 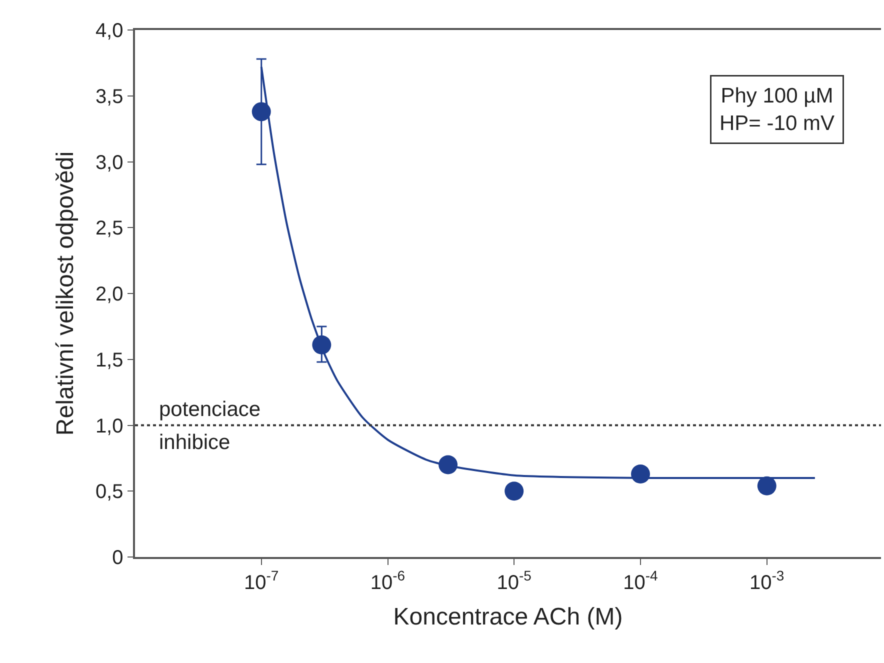 I want to click on y-tick-label: 2,5, so click(x=109, y=229).